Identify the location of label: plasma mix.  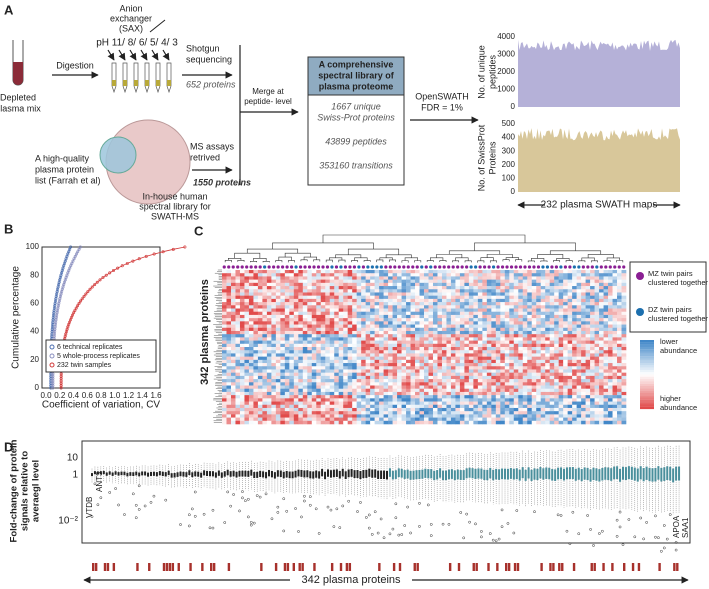
(20, 108).